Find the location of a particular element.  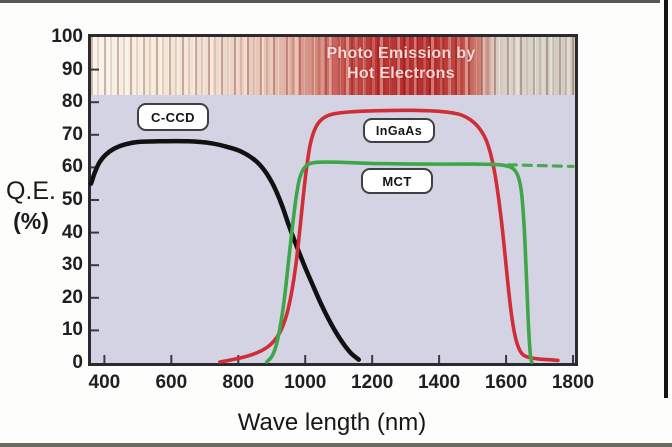

x-tick-label-800: 800 is located at coordinates (238, 382).